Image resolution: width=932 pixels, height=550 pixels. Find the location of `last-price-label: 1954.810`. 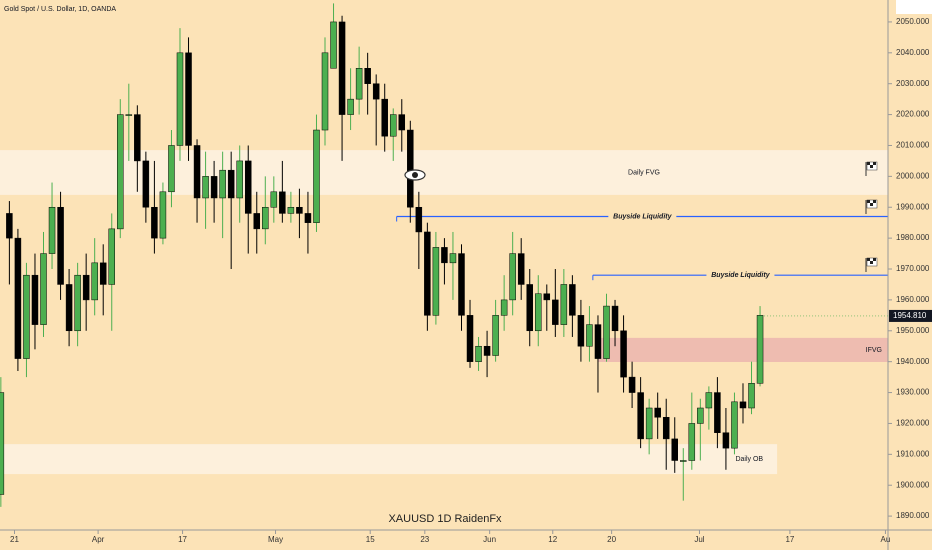

last-price-label: 1954.810 is located at coordinates (910, 315).